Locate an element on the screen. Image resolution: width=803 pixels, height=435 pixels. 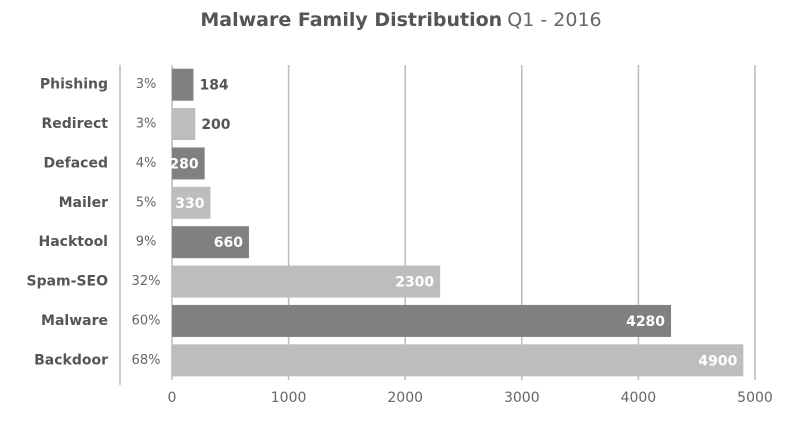
x-tick-label: 2000 is located at coordinates (405, 398).